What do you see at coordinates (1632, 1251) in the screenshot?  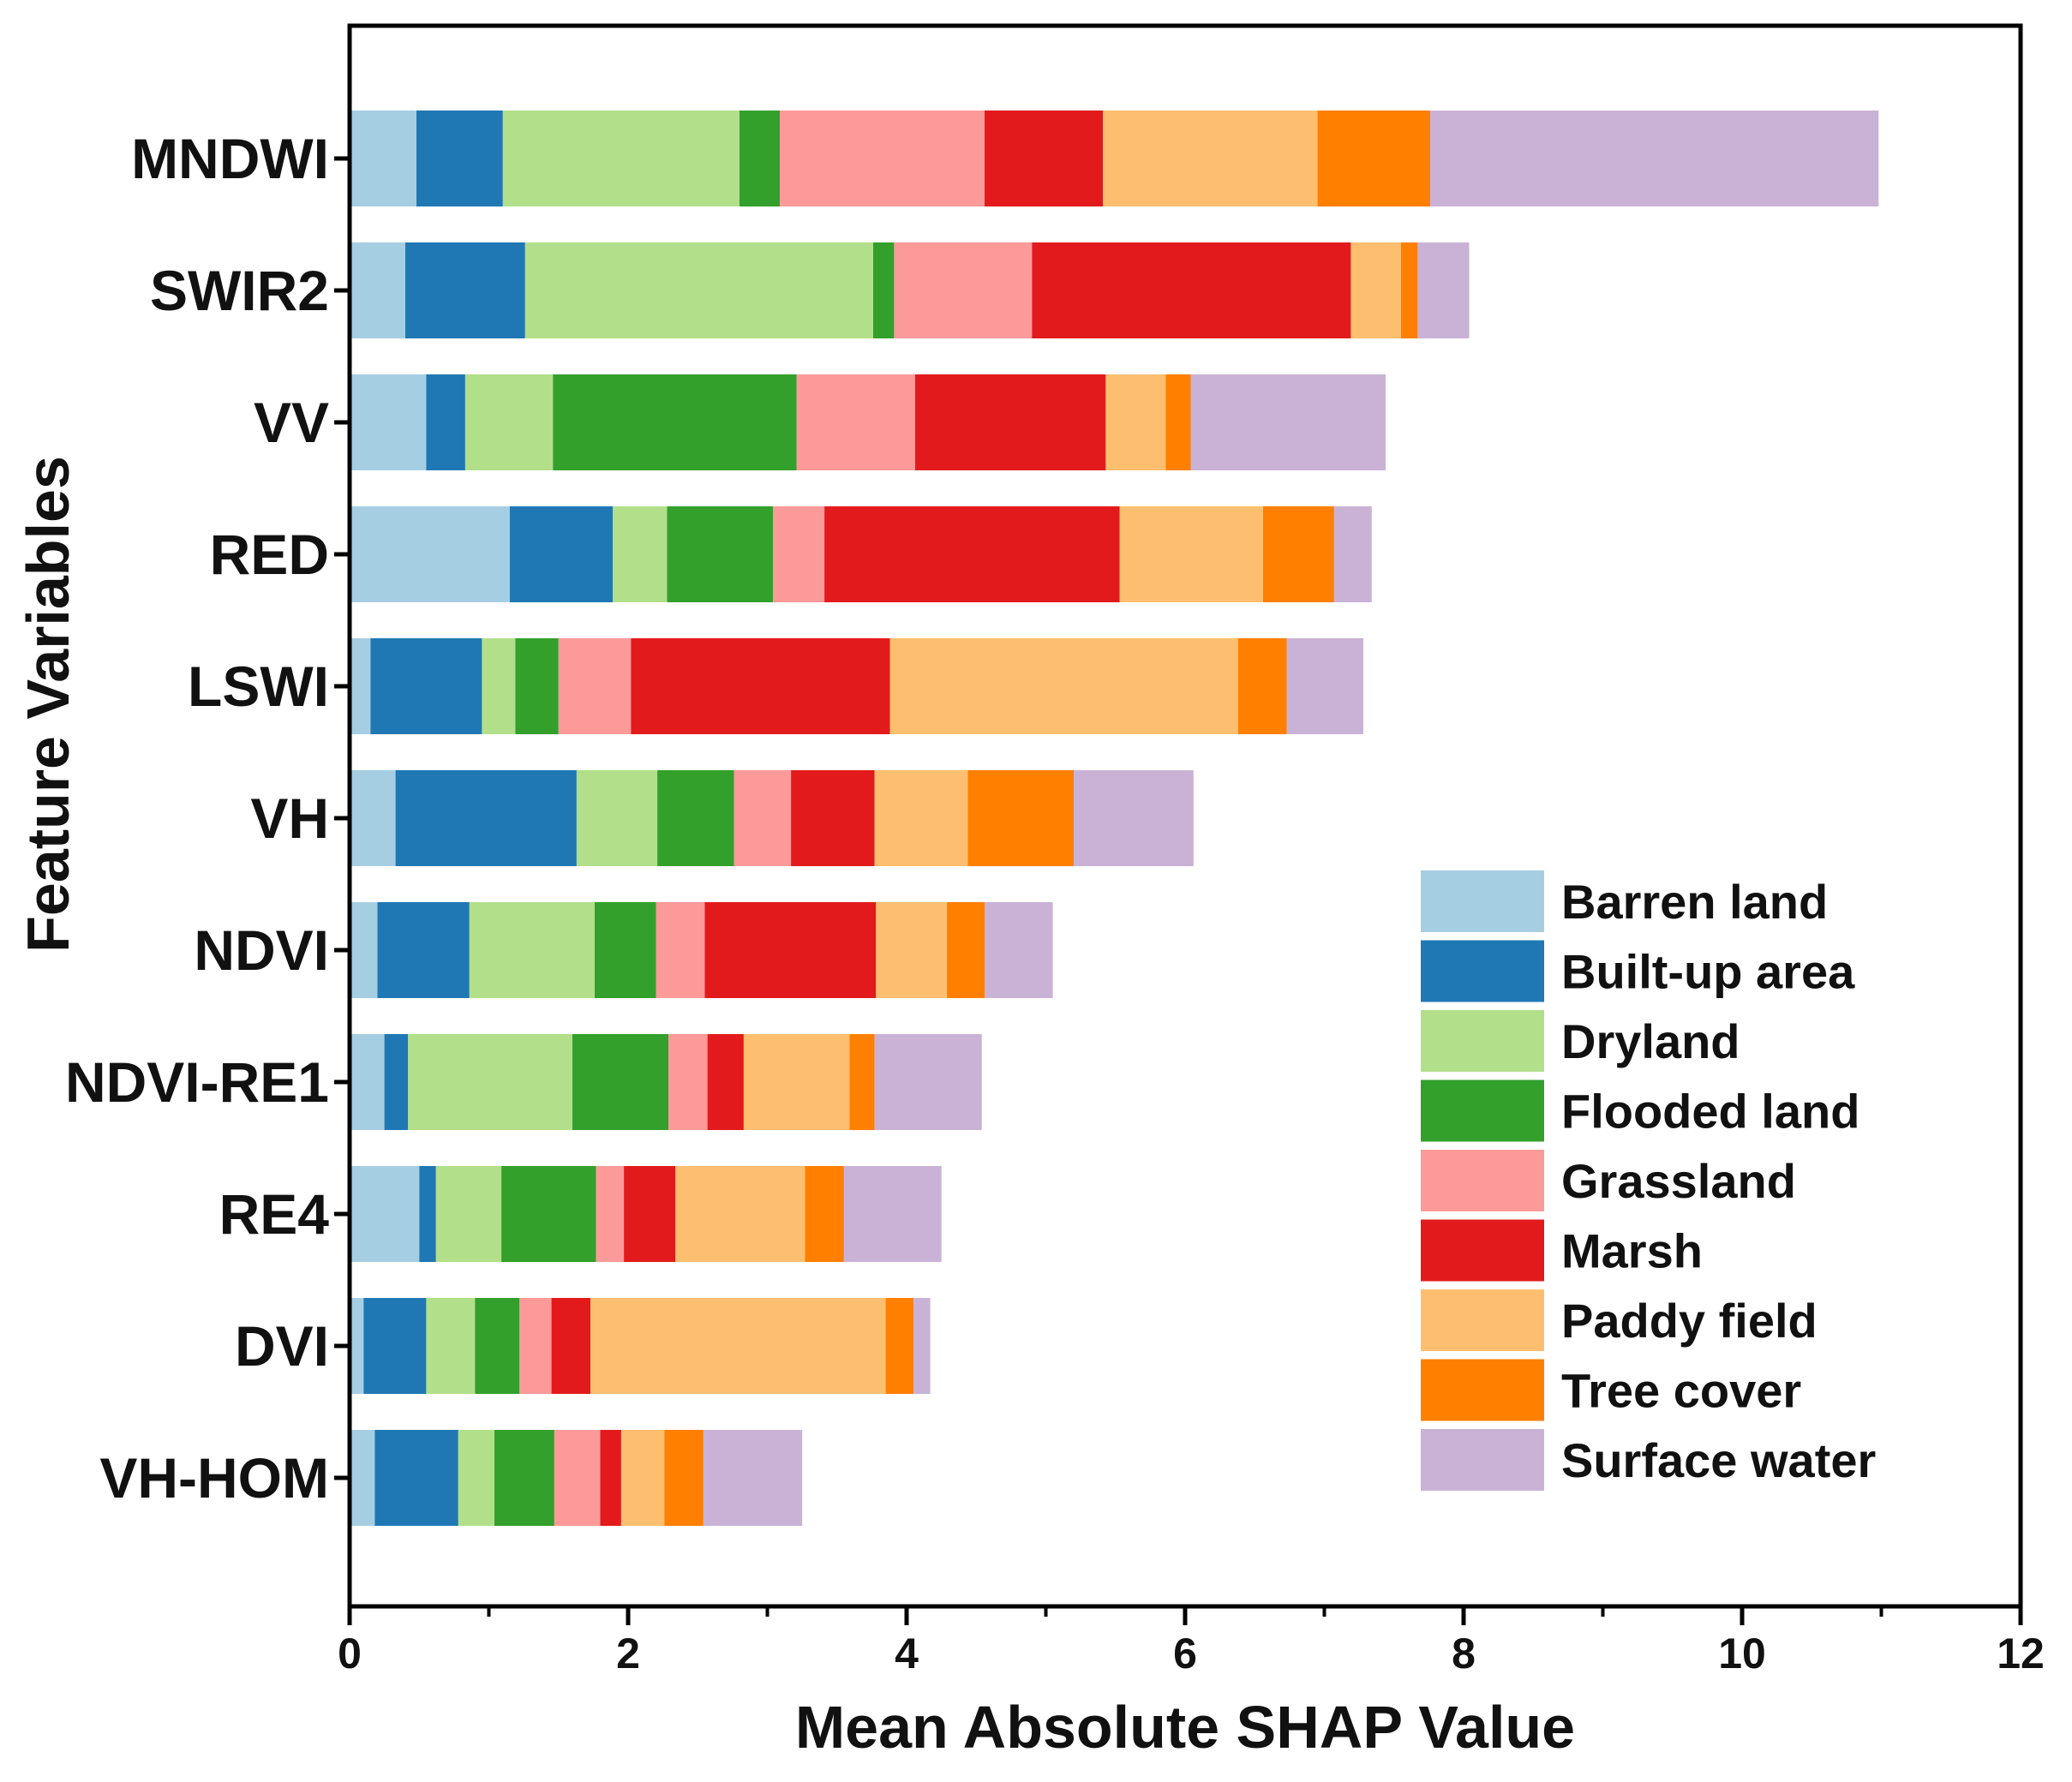 I see `legend-label: Marsh` at bounding box center [1632, 1251].